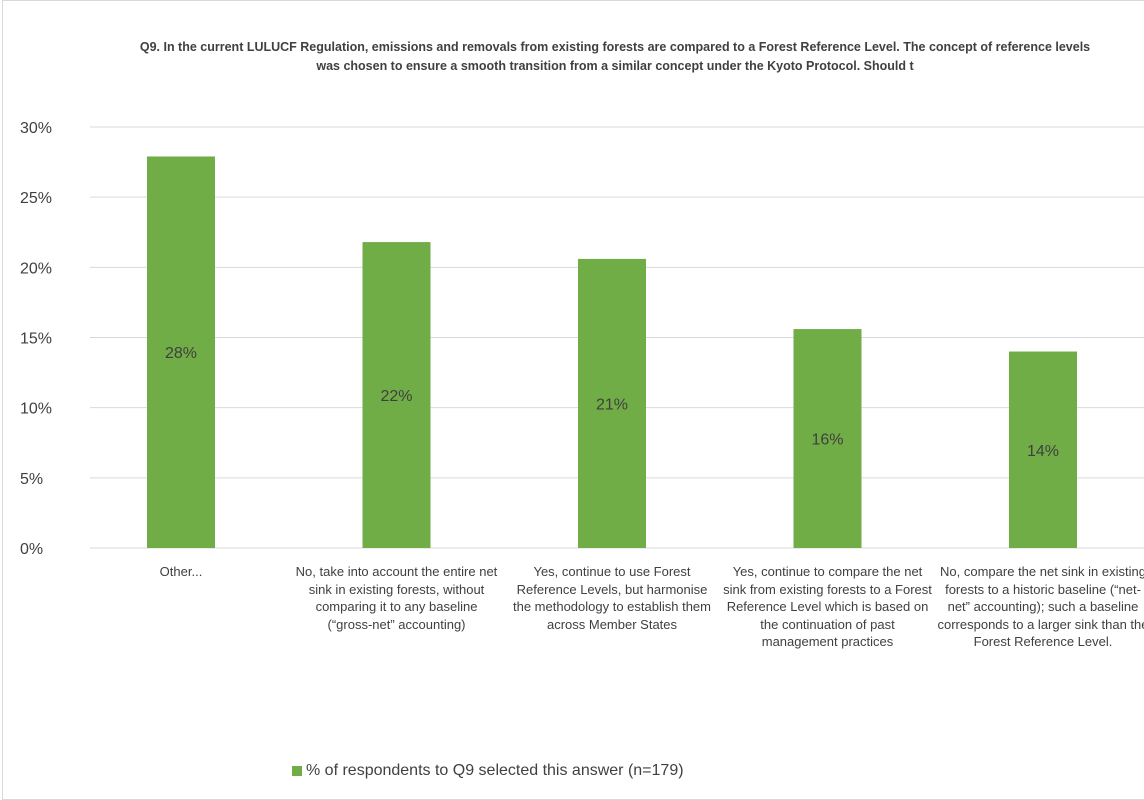  I want to click on data-label: 16%, so click(827, 440).